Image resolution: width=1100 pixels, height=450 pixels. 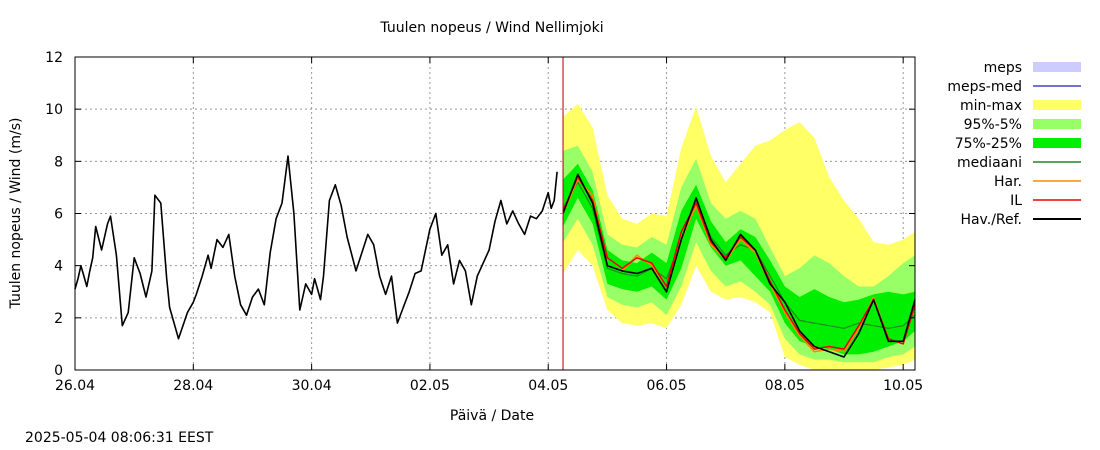 What do you see at coordinates (1008, 182) in the screenshot?
I see `legend-label: Har.` at bounding box center [1008, 182].